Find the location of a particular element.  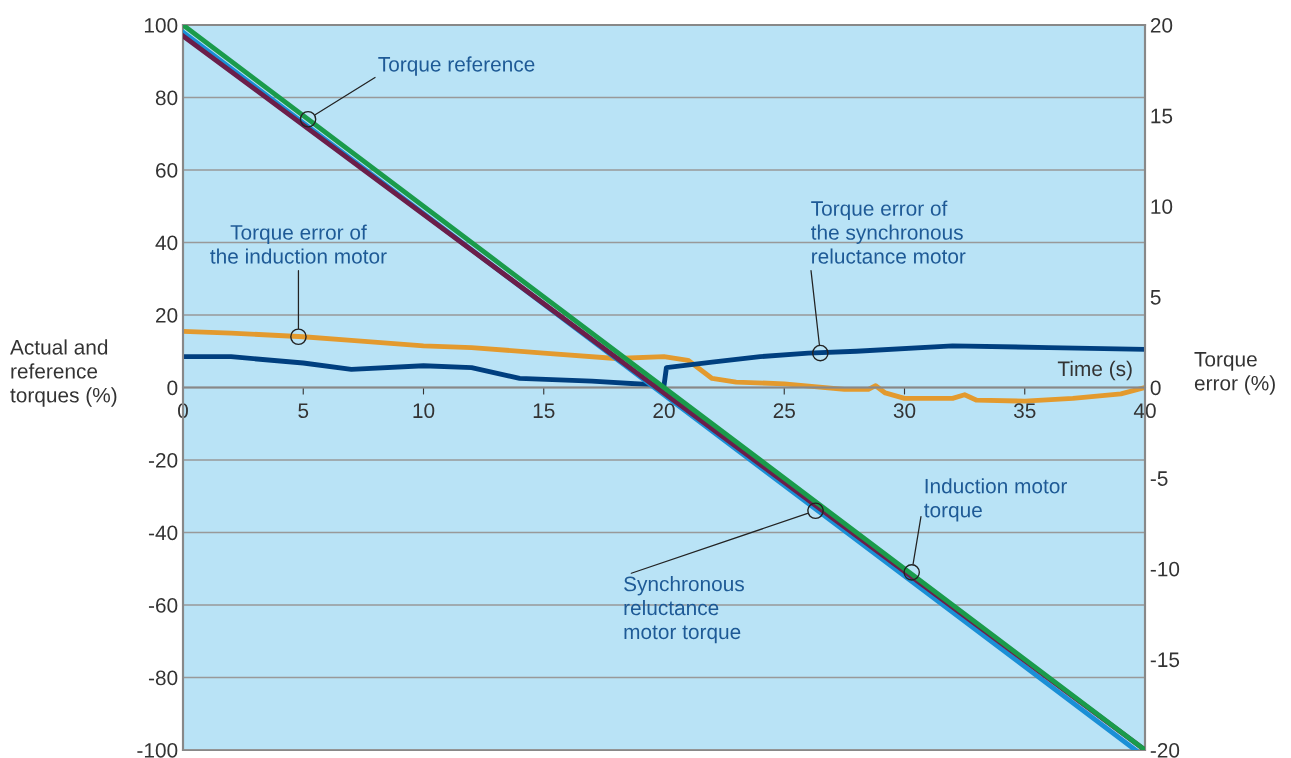

annotation: Synchronous reluctance motor torque is located at coordinates (684, 610).